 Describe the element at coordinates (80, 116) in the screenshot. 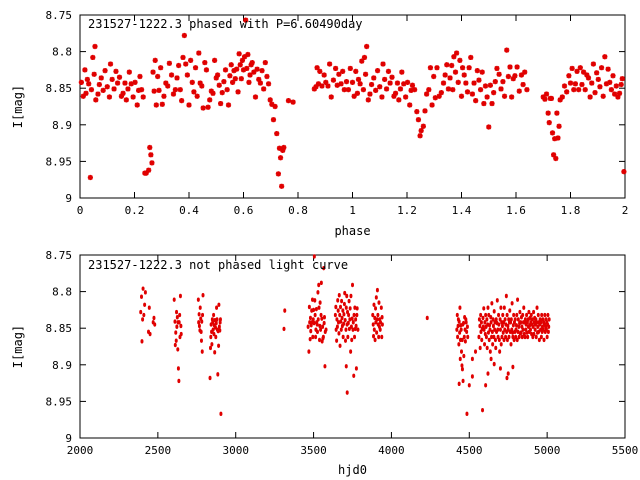

I see `phased-x-tick: 0` at that location.